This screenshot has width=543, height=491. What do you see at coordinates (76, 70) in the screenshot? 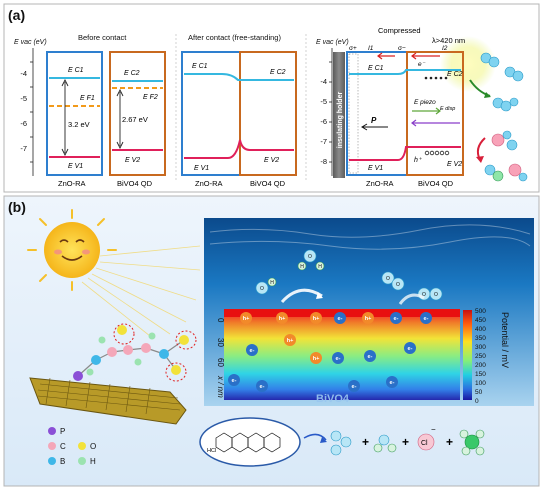
I see `label-ec1-before: E C1` at bounding box center [76, 70].